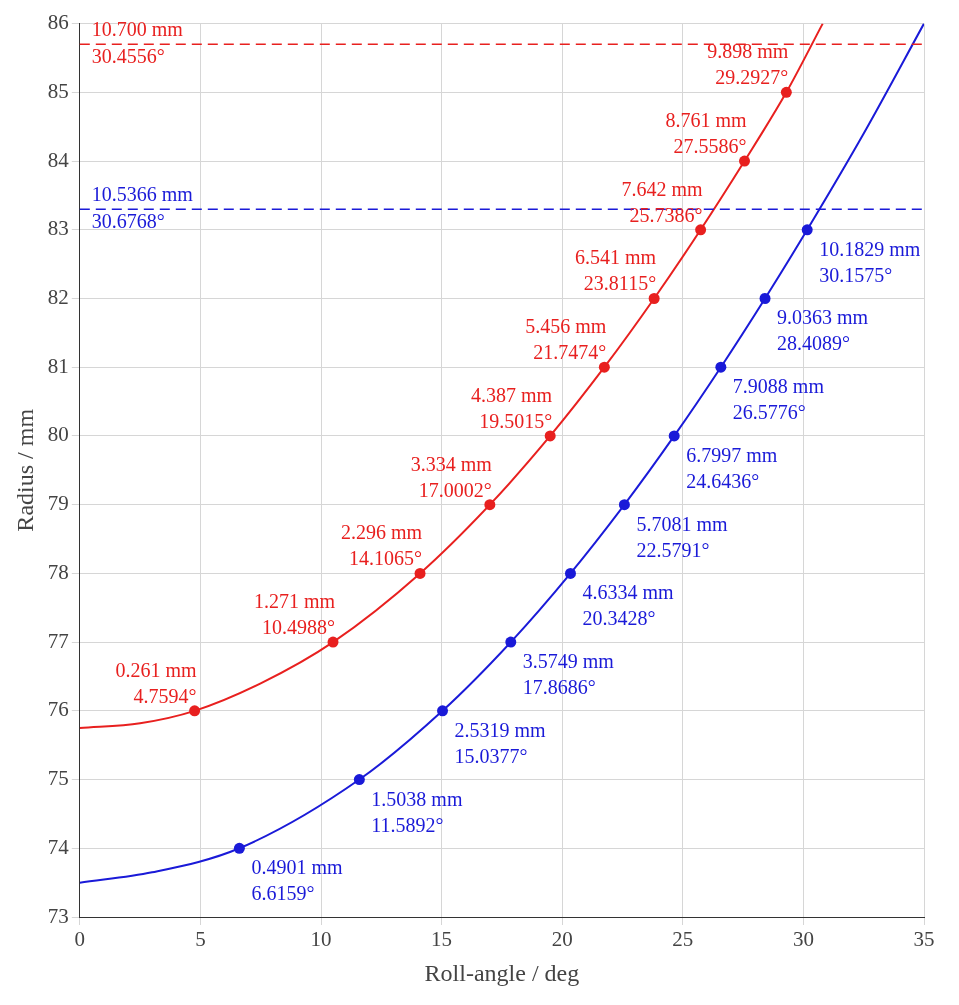 The width and height of the screenshot is (959, 1005). What do you see at coordinates (683, 939) in the screenshot?
I see `x-tick-label: 25` at bounding box center [683, 939].